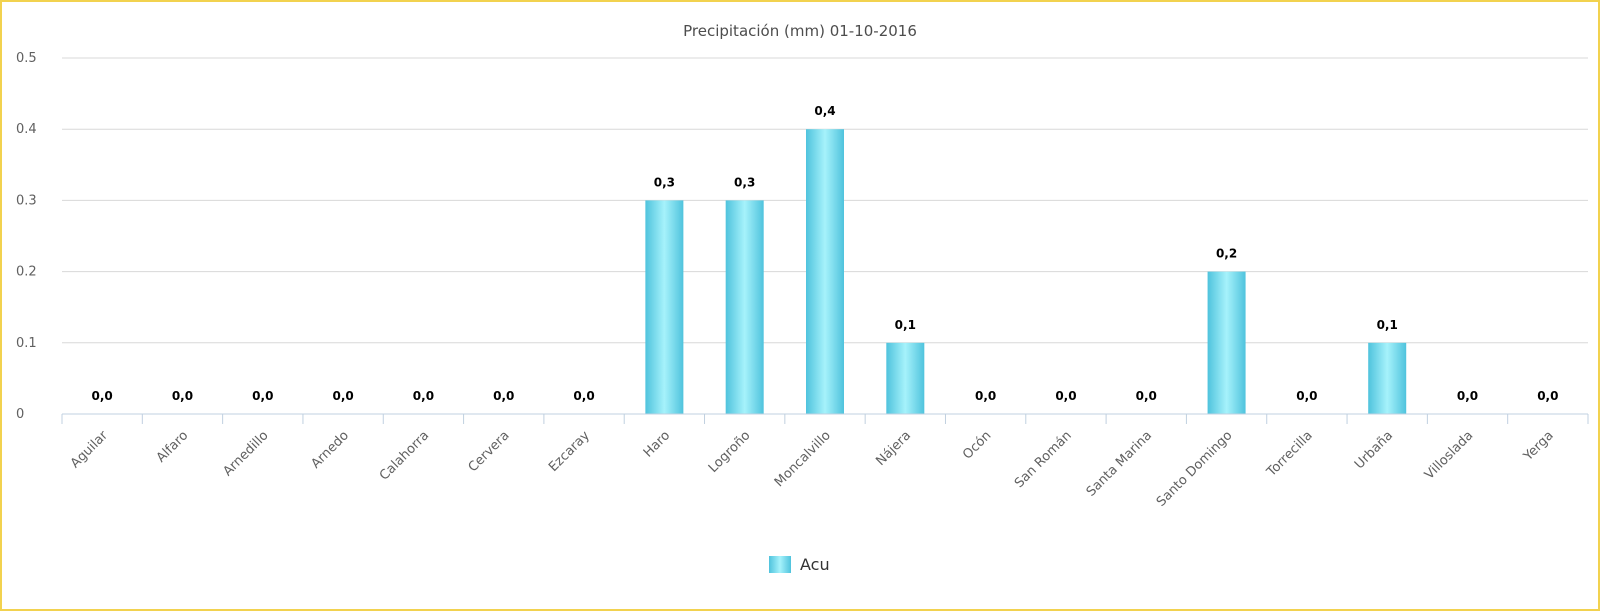 Image resolution: width=1600 pixels, height=611 pixels. What do you see at coordinates (730, 452) in the screenshot?
I see `x-tick-label: Logroño` at bounding box center [730, 452].